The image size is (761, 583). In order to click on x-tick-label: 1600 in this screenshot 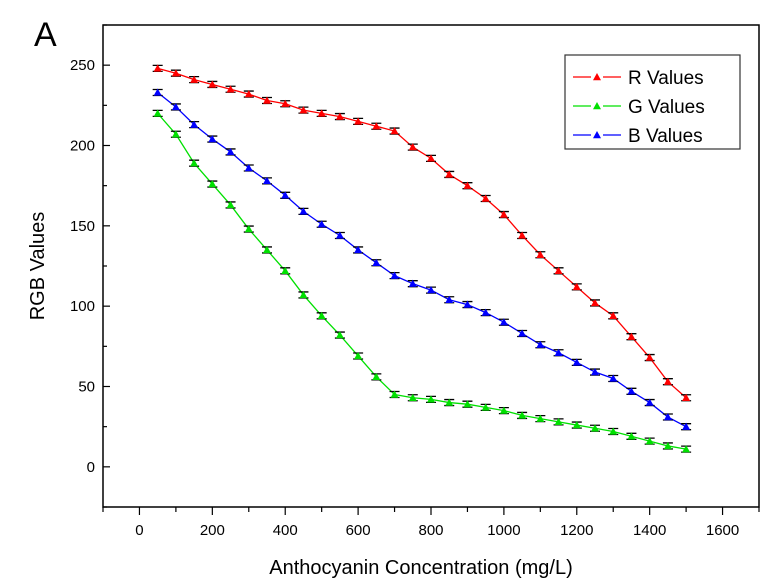, I will do `click(722, 530)`.